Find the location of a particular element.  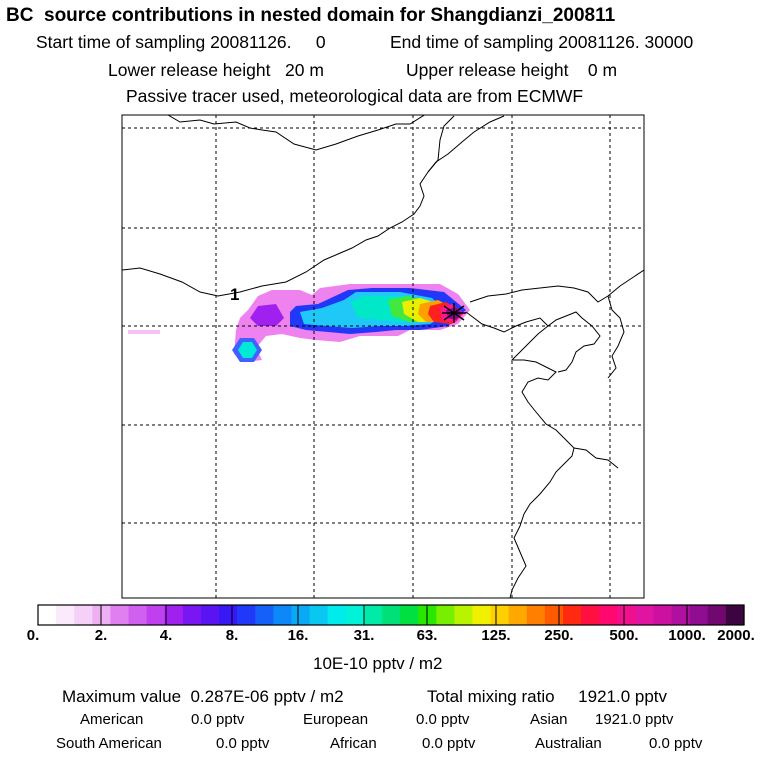

receptor-label: 1 is located at coordinates (234, 294).